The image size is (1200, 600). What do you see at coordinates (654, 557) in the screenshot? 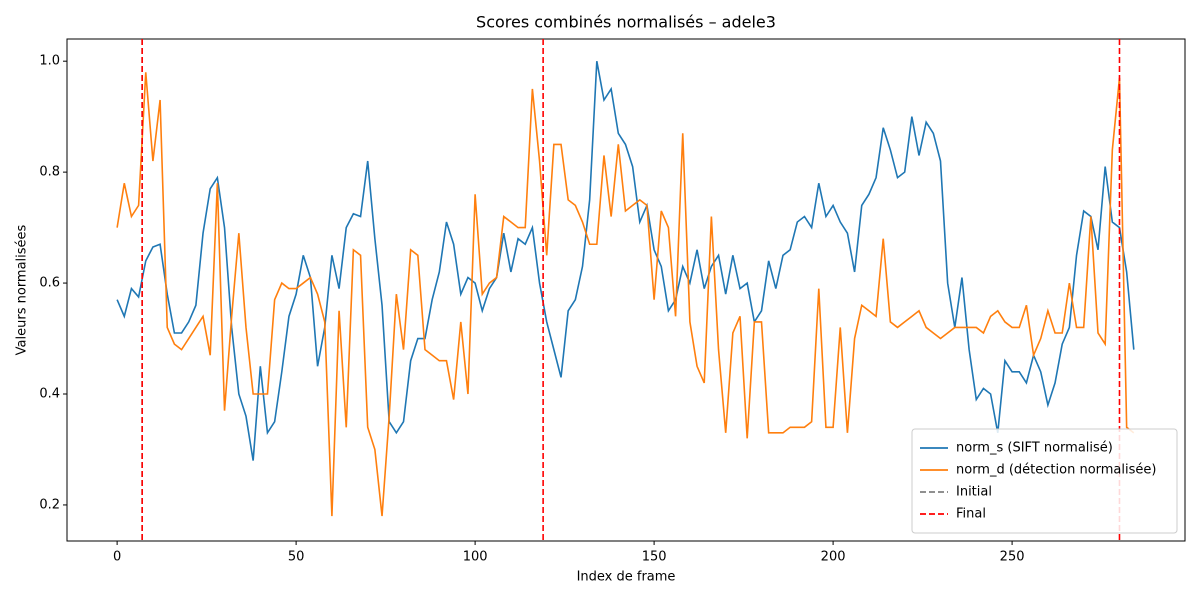
I see `x-tick-label: 150` at bounding box center [654, 557].